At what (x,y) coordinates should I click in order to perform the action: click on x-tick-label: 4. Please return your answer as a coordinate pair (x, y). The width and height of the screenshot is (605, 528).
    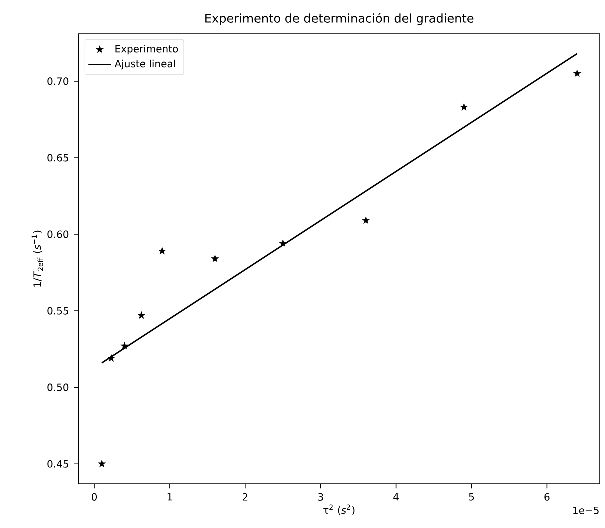
    Looking at the image, I should click on (396, 497).